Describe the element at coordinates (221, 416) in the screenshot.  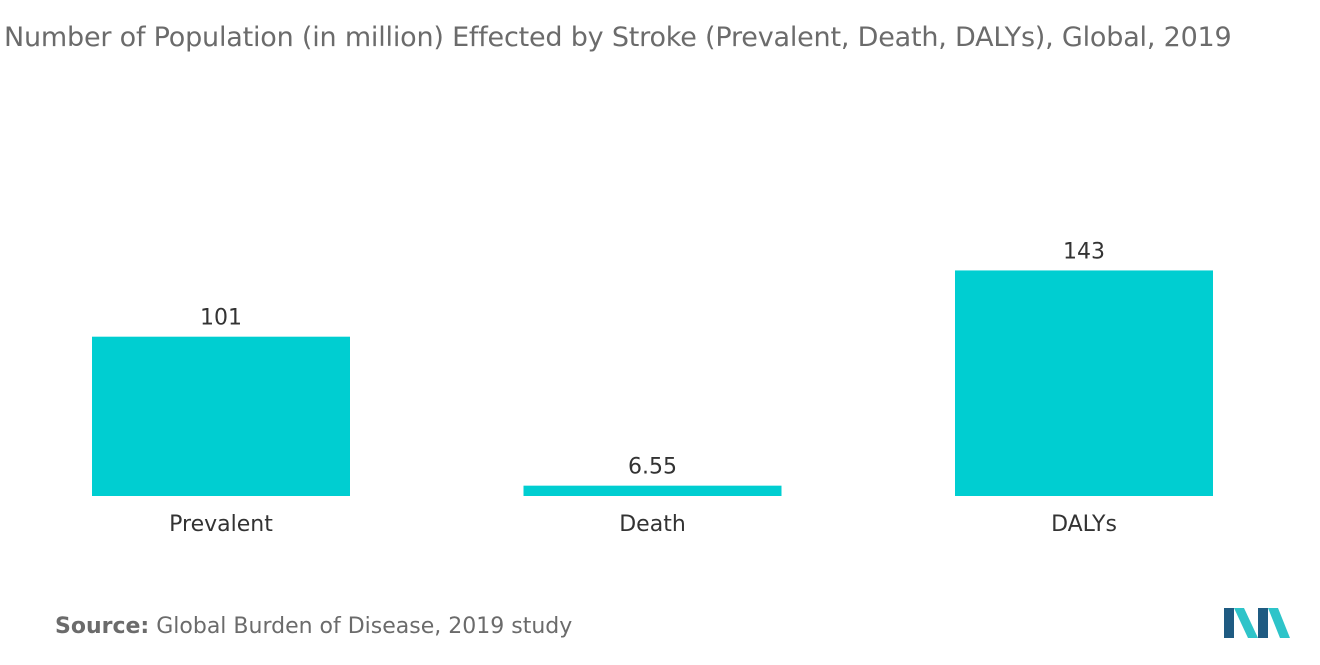
I see `bar-prevalent` at that location.